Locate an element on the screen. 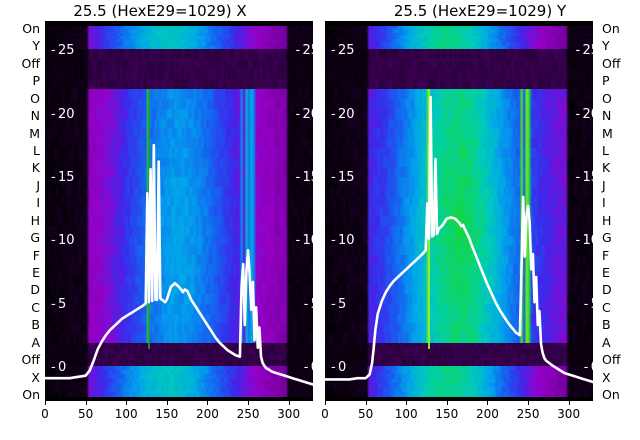 The height and width of the screenshot is (440, 640). panel-x-title: 25.5 (HexE29=1029) X is located at coordinates (160, 11).